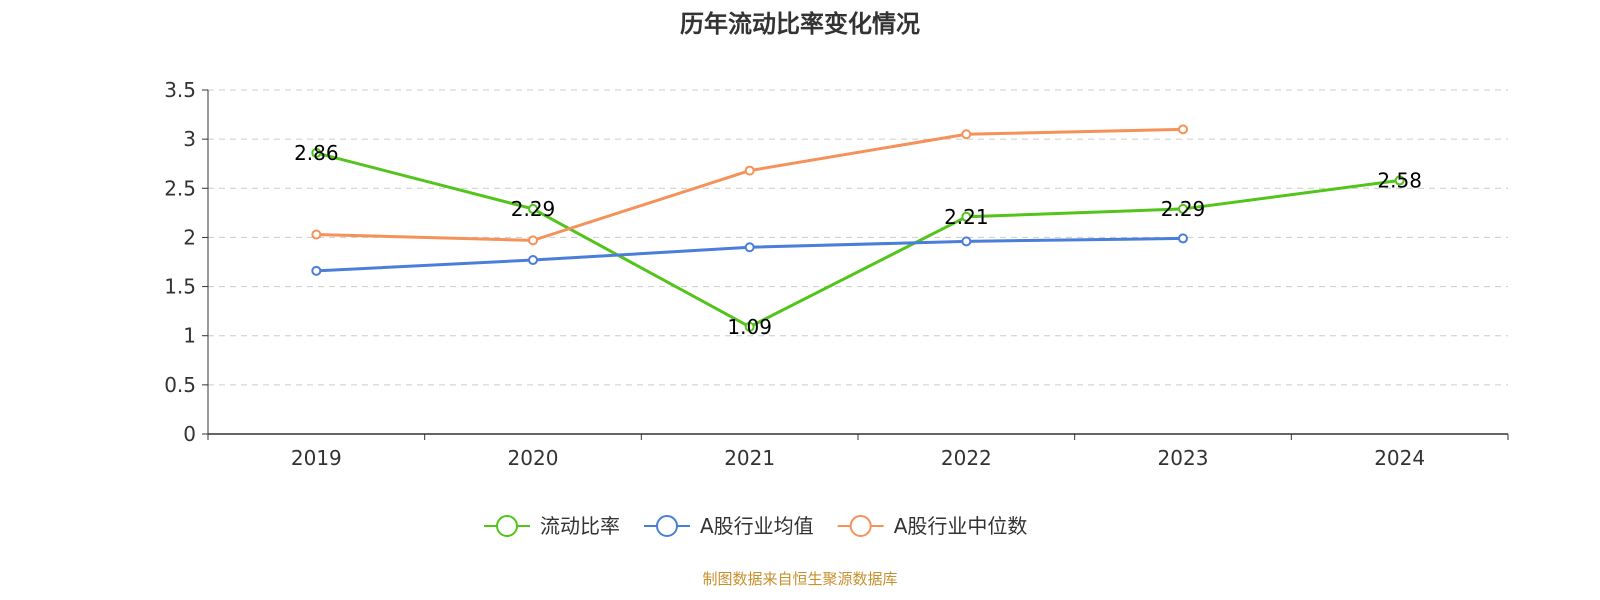 Image resolution: width=1600 pixels, height=600 pixels. I want to click on y-tick-label: 1, so click(189, 336).